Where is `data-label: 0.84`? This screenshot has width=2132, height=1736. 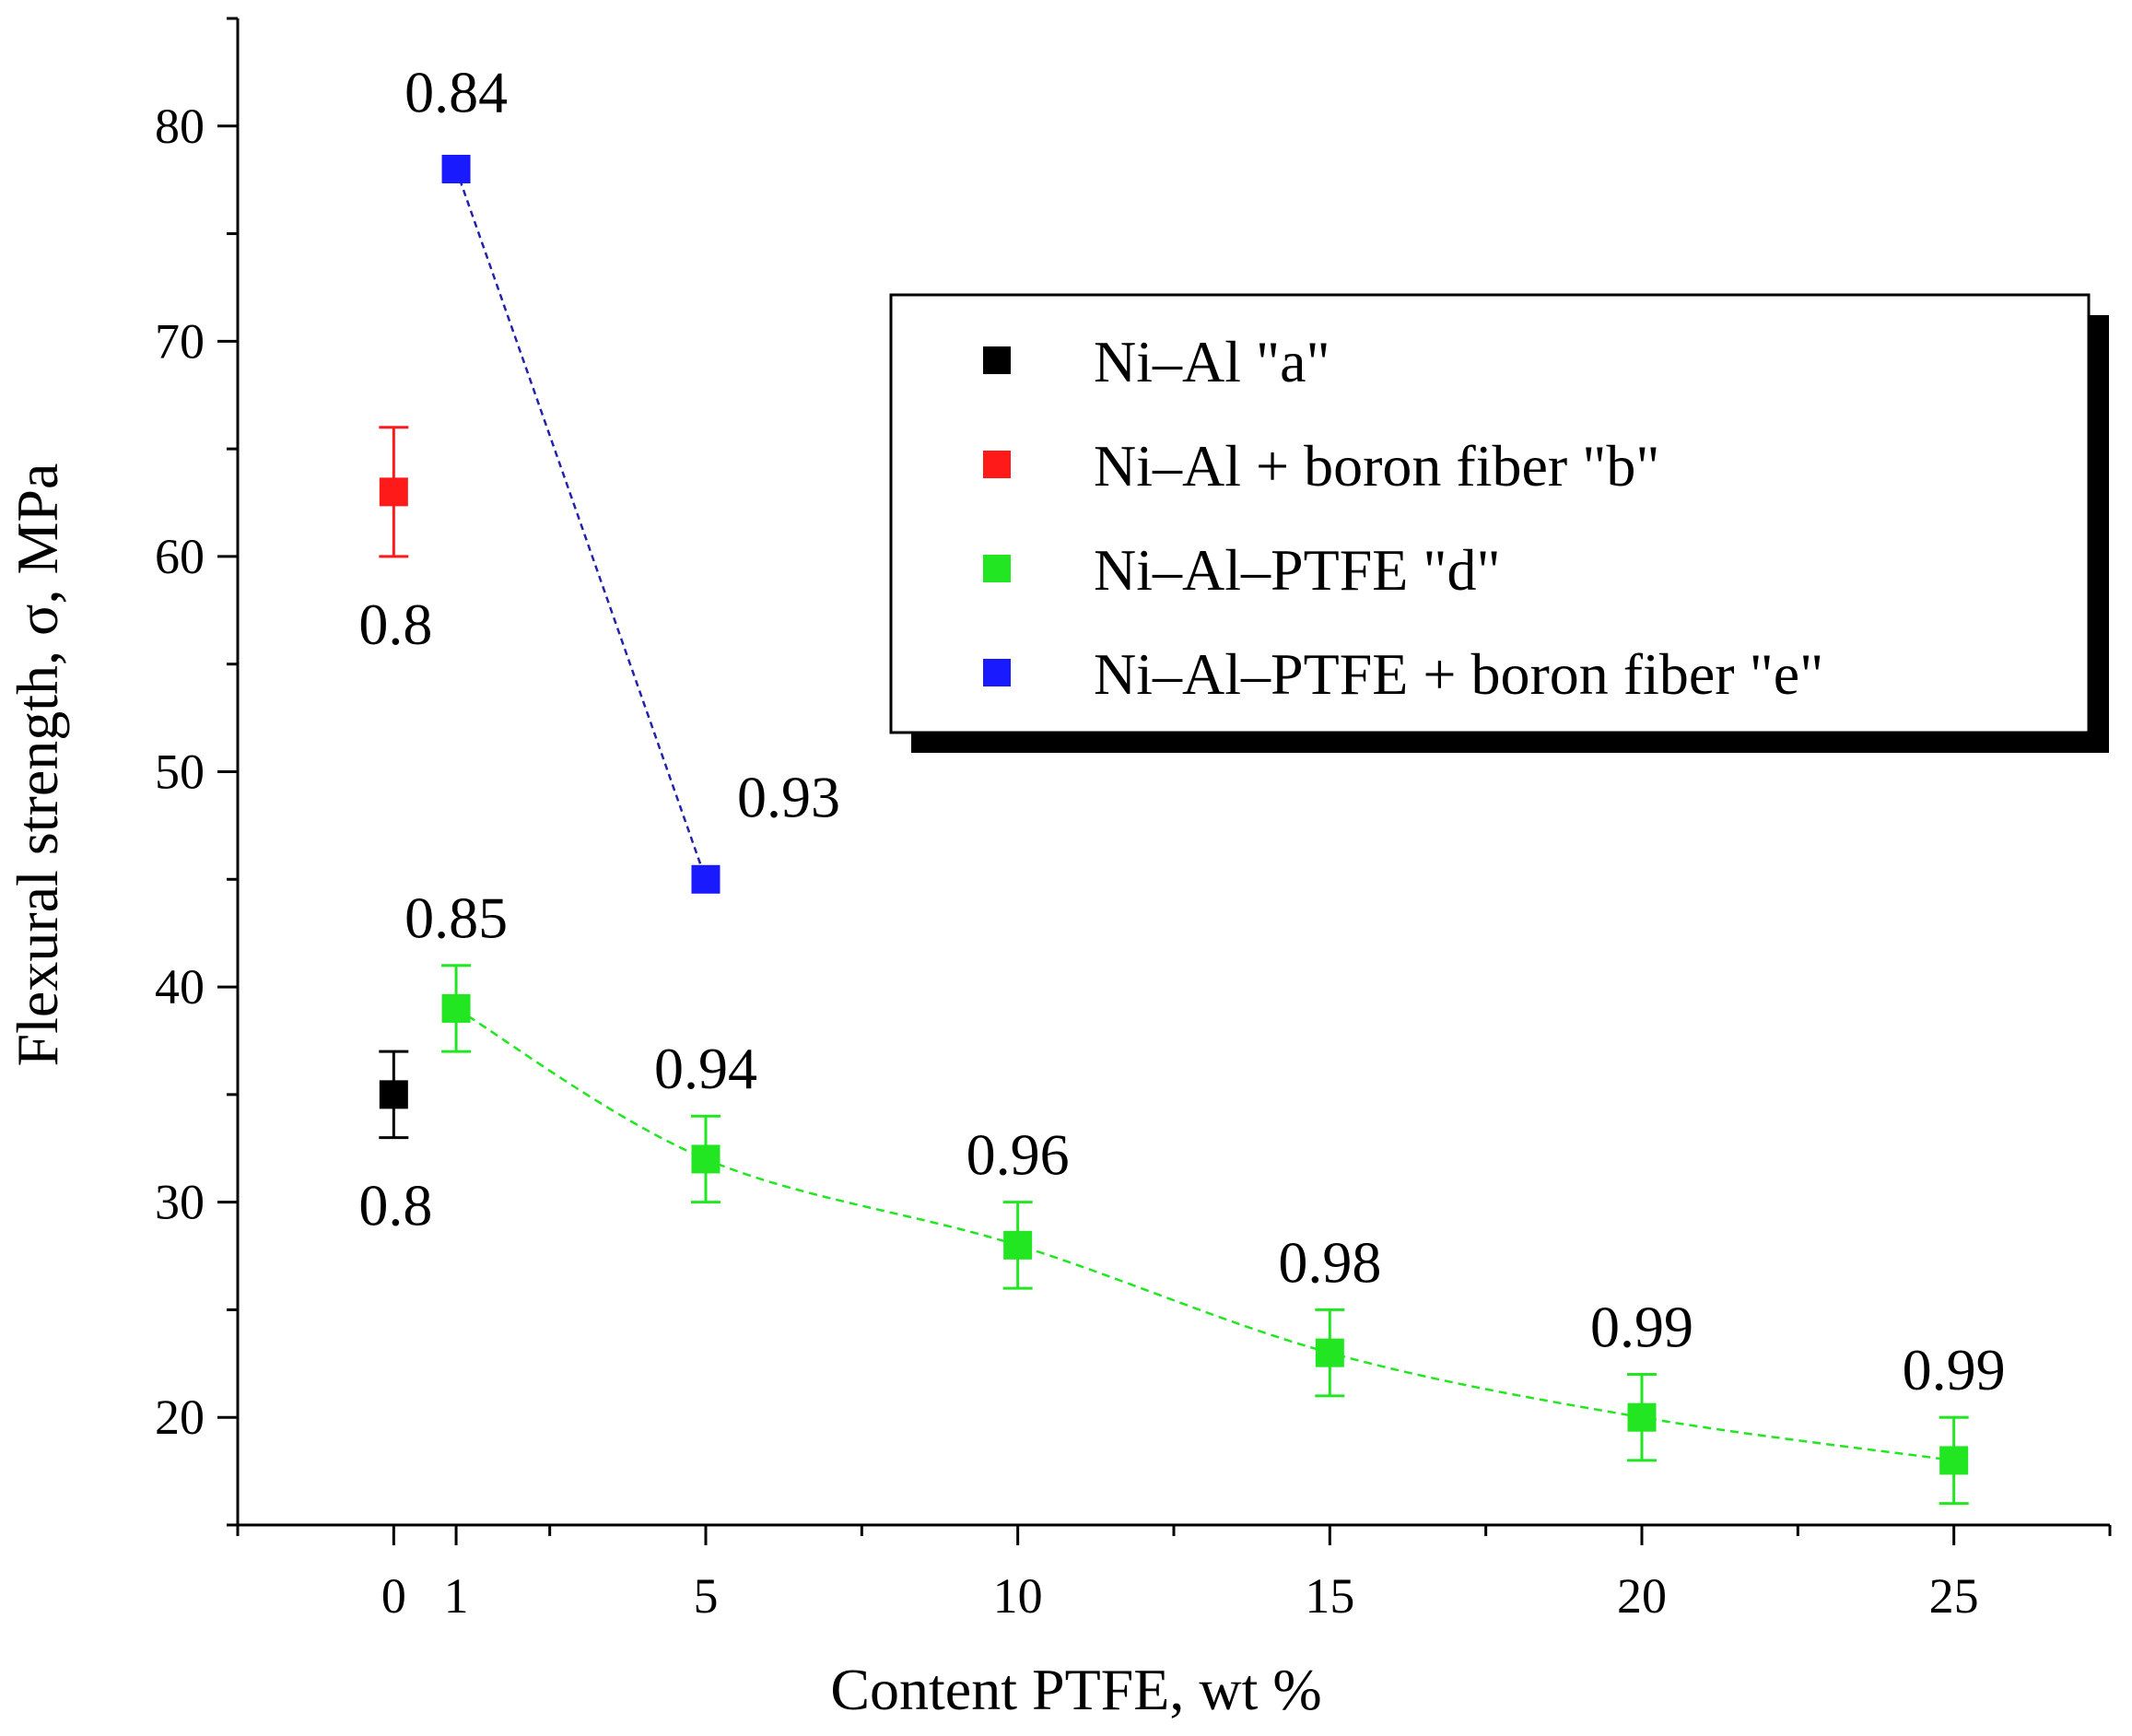
data-label: 0.84 is located at coordinates (456, 92).